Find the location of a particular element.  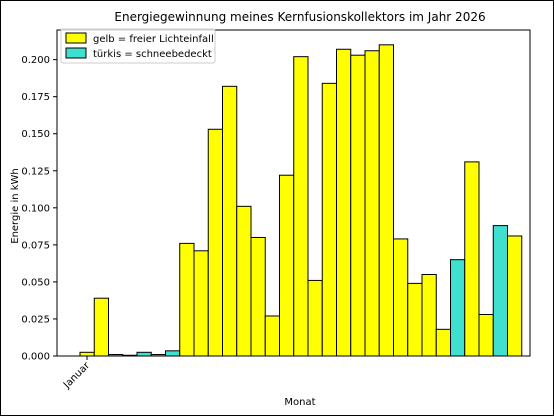

y-tick-label: 0.125 is located at coordinates (35, 171).